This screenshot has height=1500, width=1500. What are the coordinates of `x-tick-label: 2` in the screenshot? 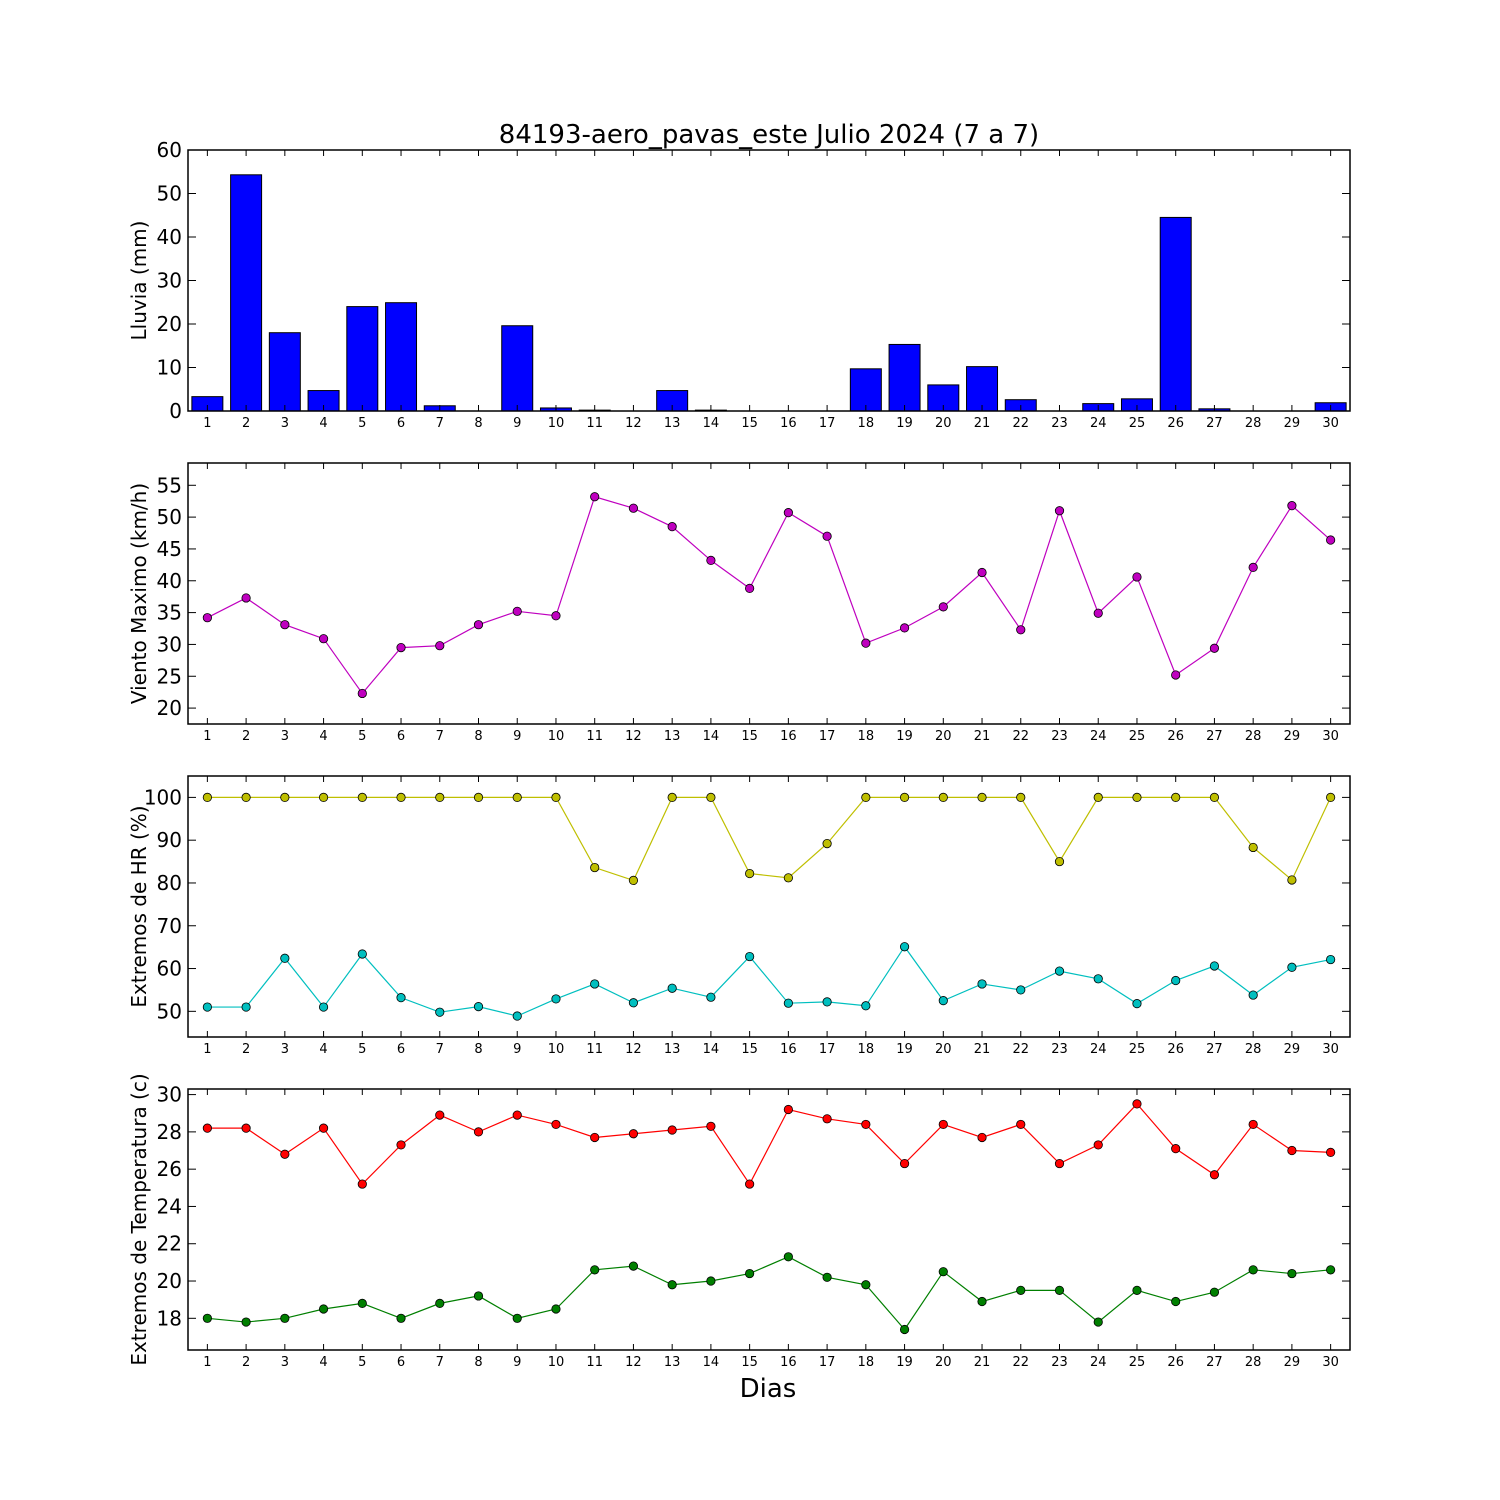 It's located at (246, 1049).